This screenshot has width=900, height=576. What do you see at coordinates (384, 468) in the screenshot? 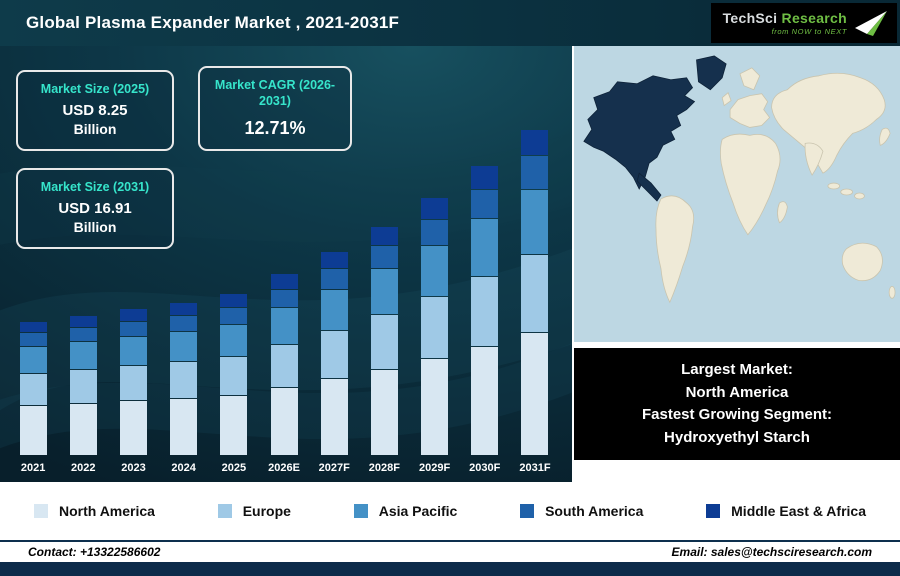
I see `x-axis-label: 2028F` at bounding box center [384, 468].